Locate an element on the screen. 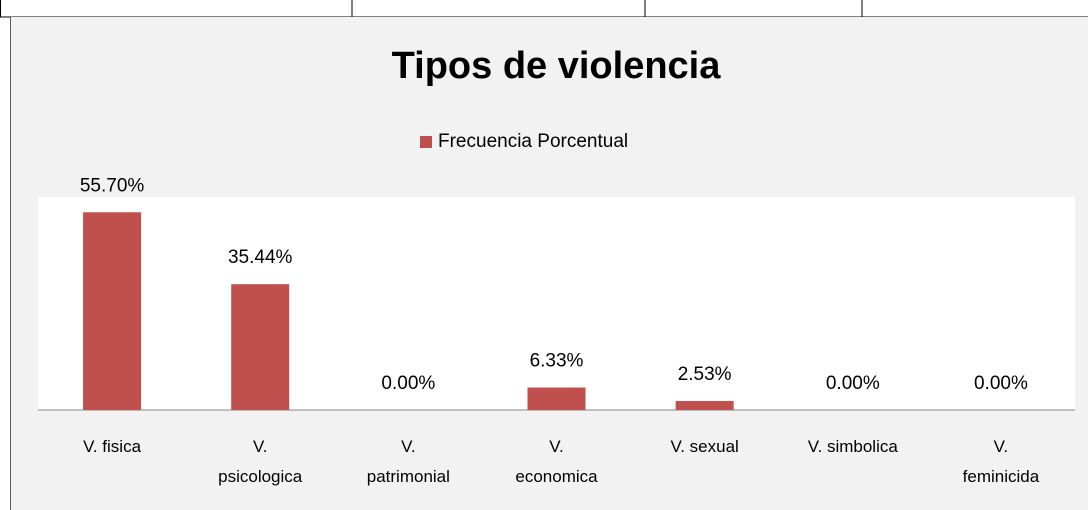 Image resolution: width=1088 pixels, height=510 pixels. data-label: 35.44% is located at coordinates (260, 257).